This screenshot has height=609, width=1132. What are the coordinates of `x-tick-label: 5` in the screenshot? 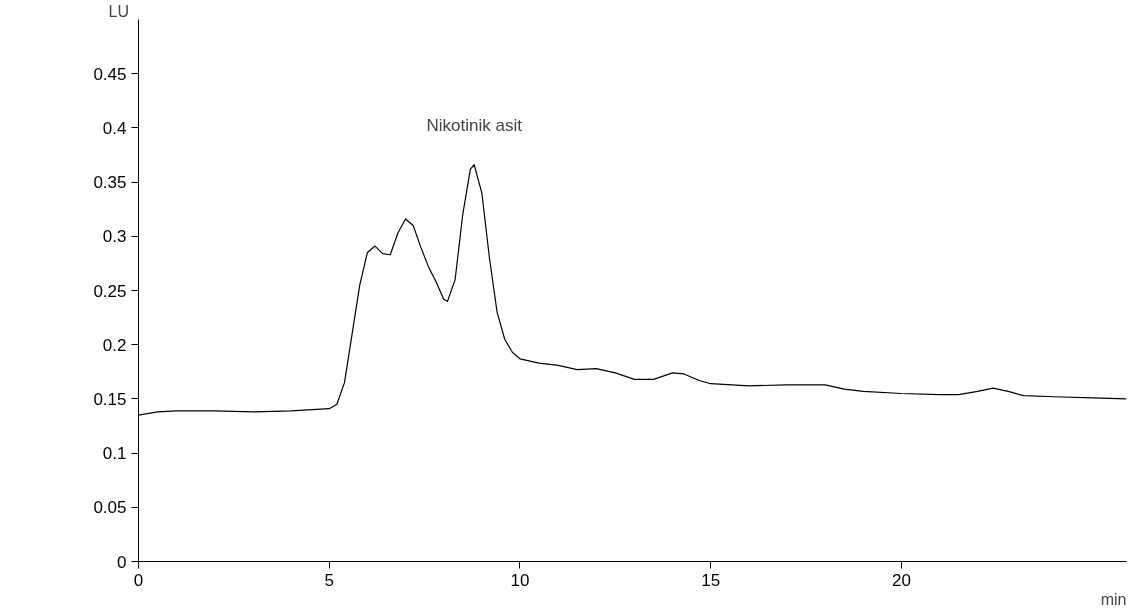 It's located at (329, 580).